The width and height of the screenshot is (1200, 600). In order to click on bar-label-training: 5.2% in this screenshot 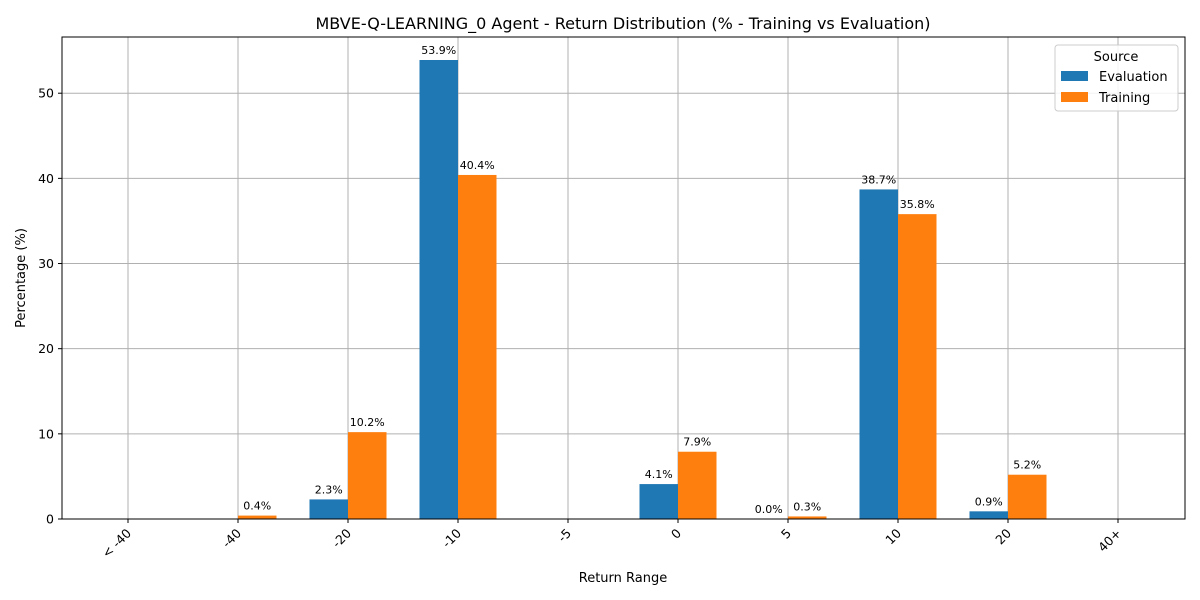, I will do `click(1027, 465)`.